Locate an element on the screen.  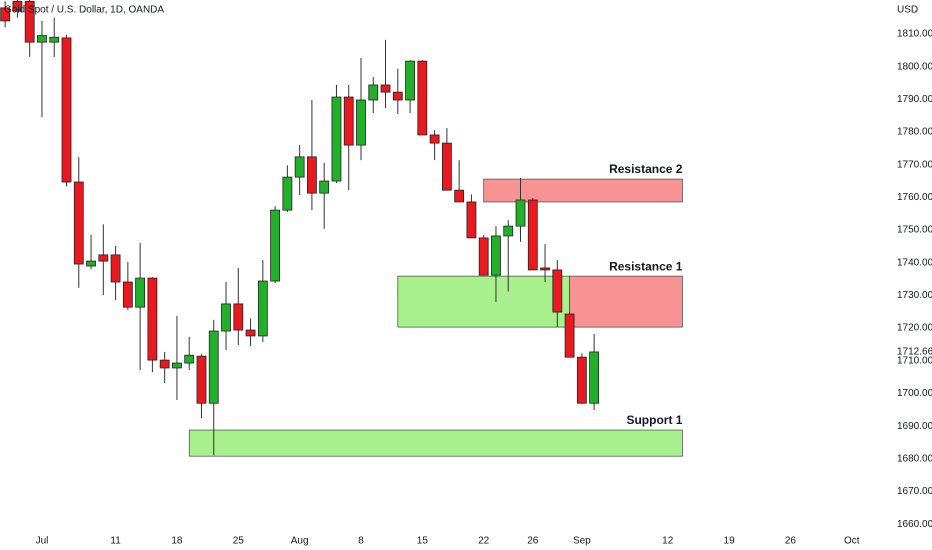
y-tick-label: 1760.00 is located at coordinates (914, 197).